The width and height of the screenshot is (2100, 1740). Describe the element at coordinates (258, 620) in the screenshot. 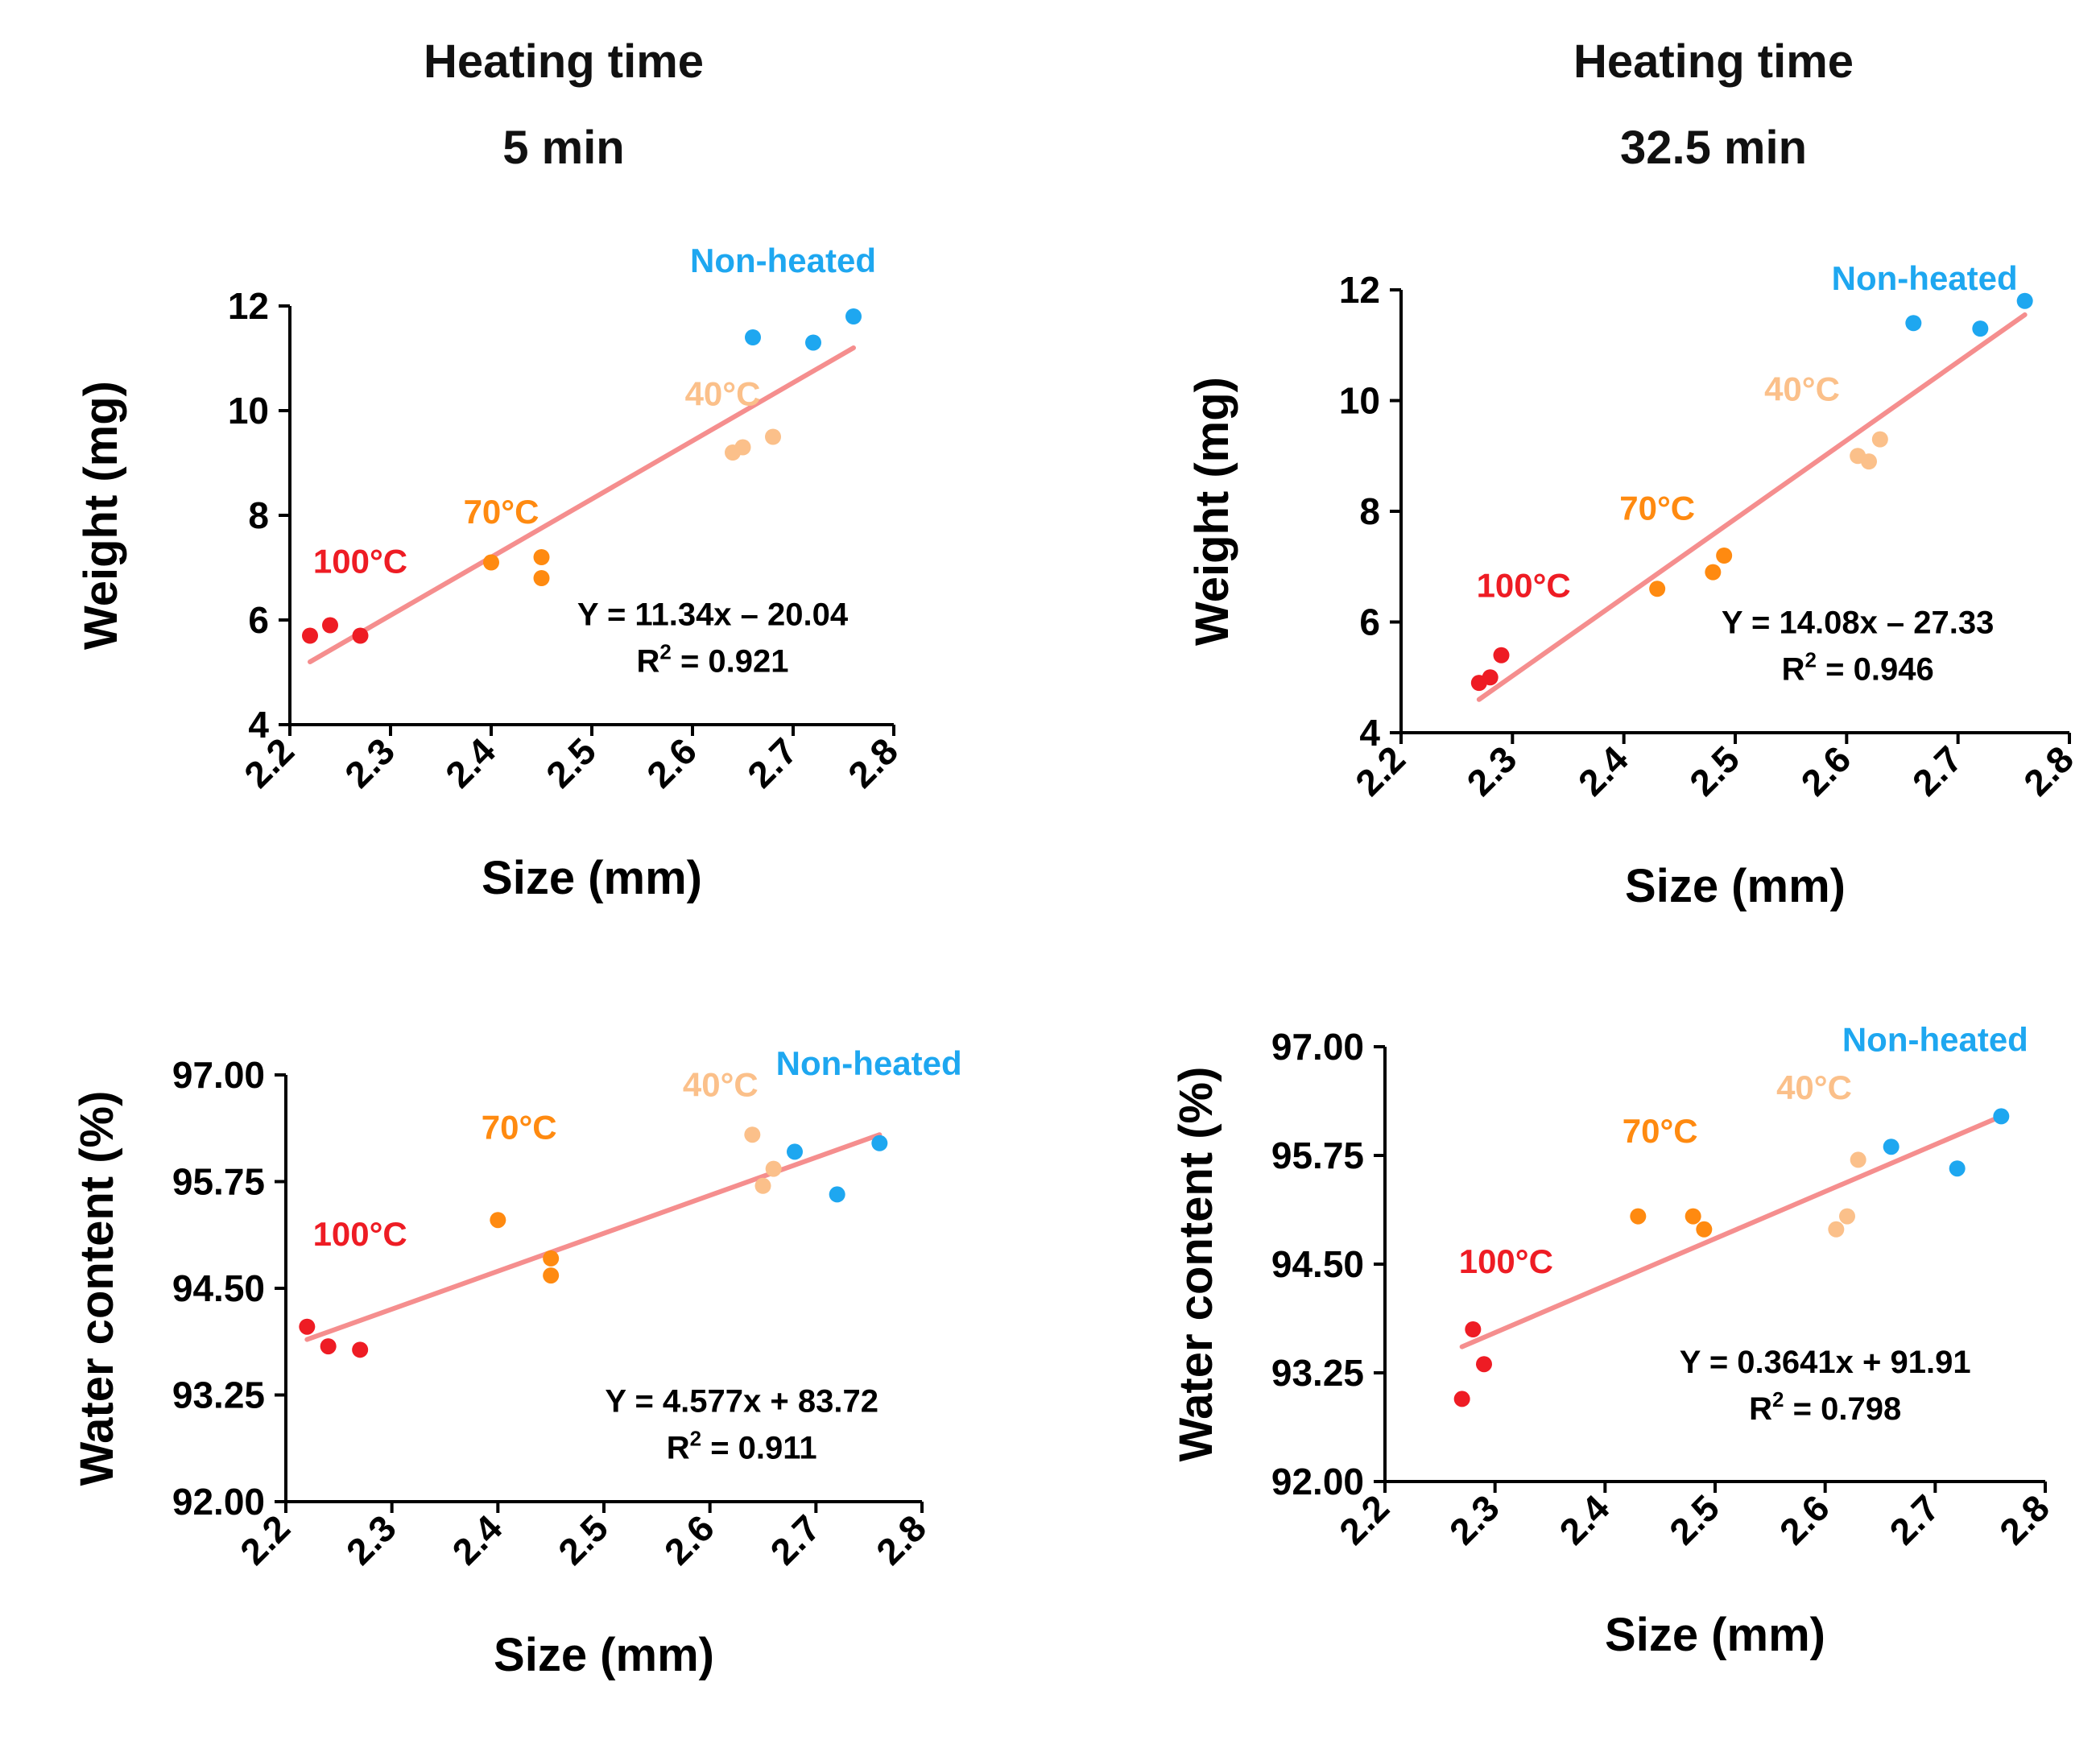

I see `chart0-y-tick-label: 6` at that location.